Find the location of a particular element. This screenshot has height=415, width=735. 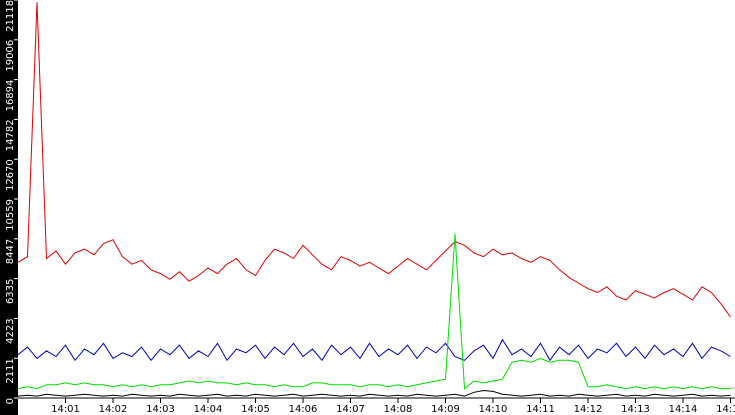

x-tick-label: 14:02 is located at coordinates (113, 409).